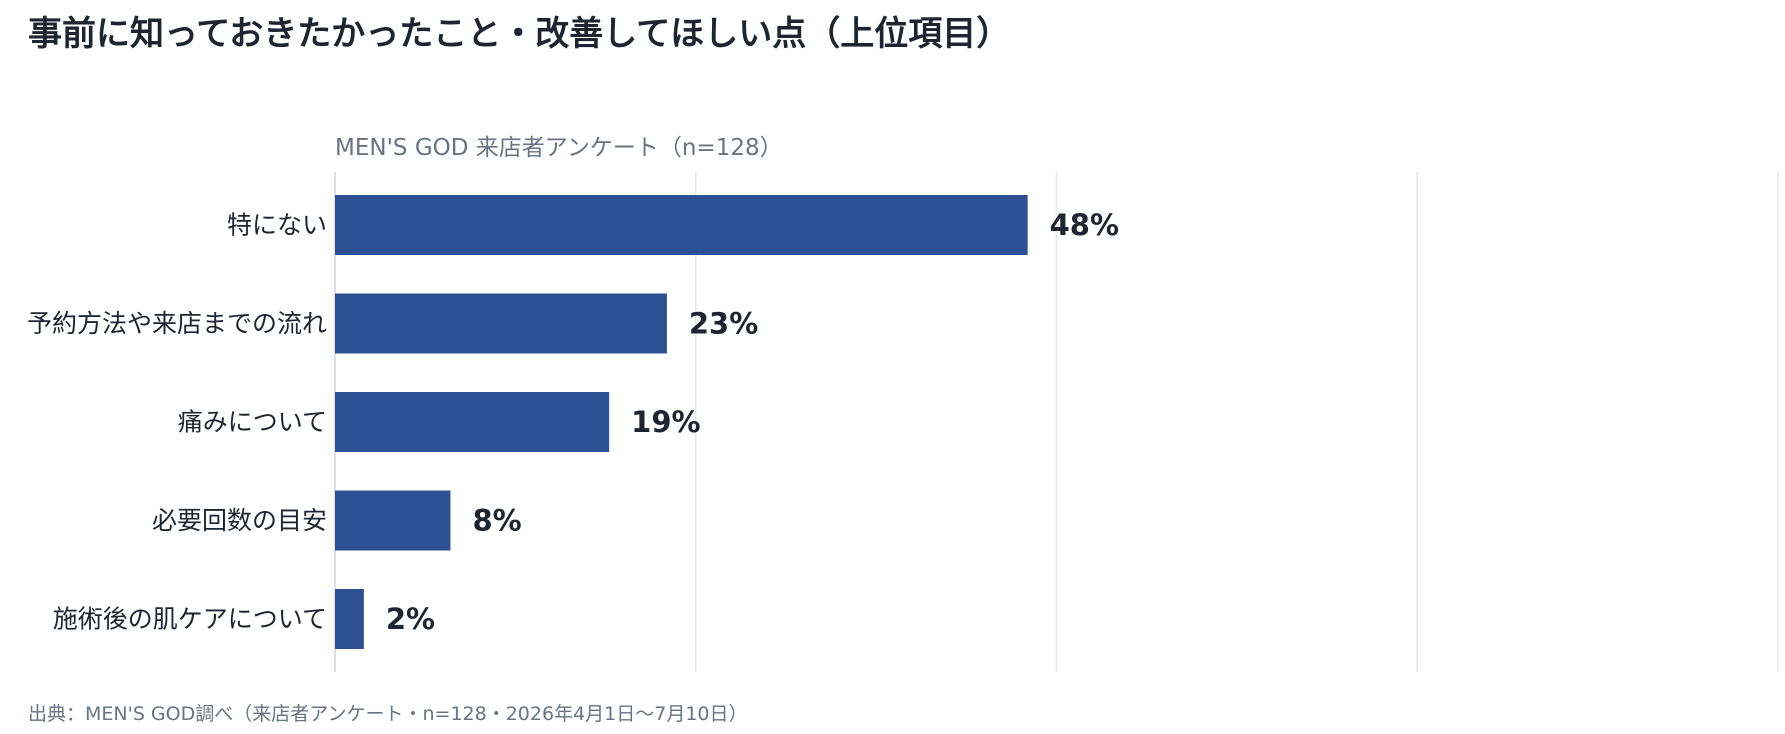  I want to click on value-label: 8%, so click(496, 521).